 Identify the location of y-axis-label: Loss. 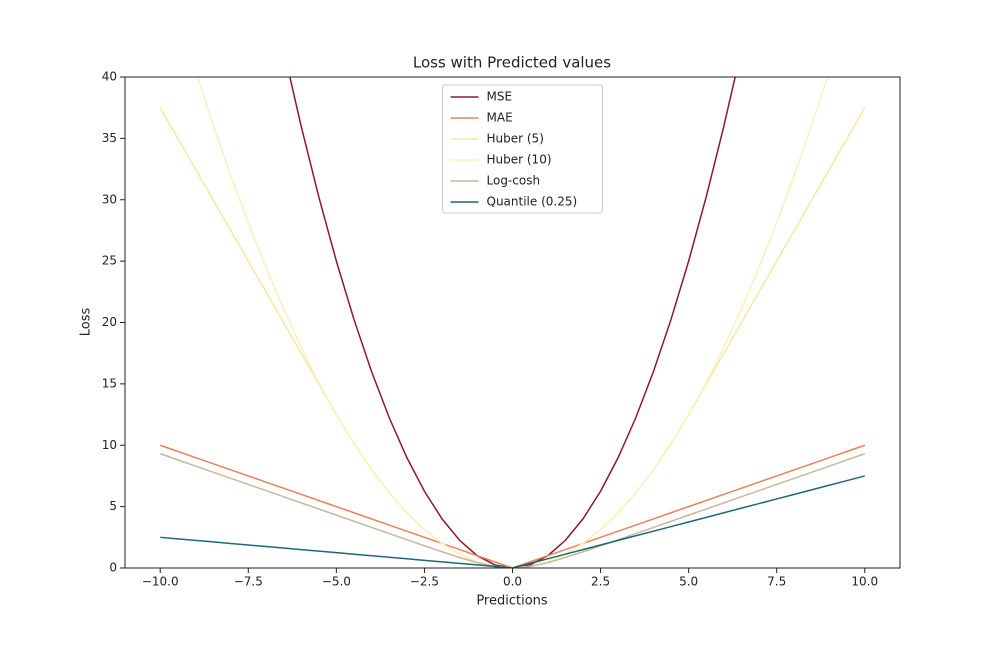
(86, 322).